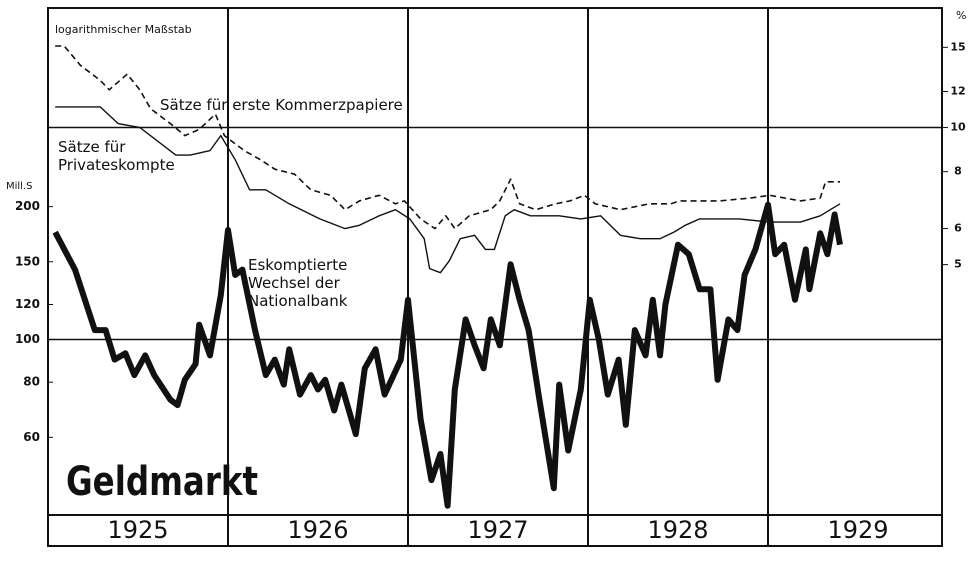  Describe the element at coordinates (31, 382) in the screenshot. I see `y-tick-label: 80` at that location.